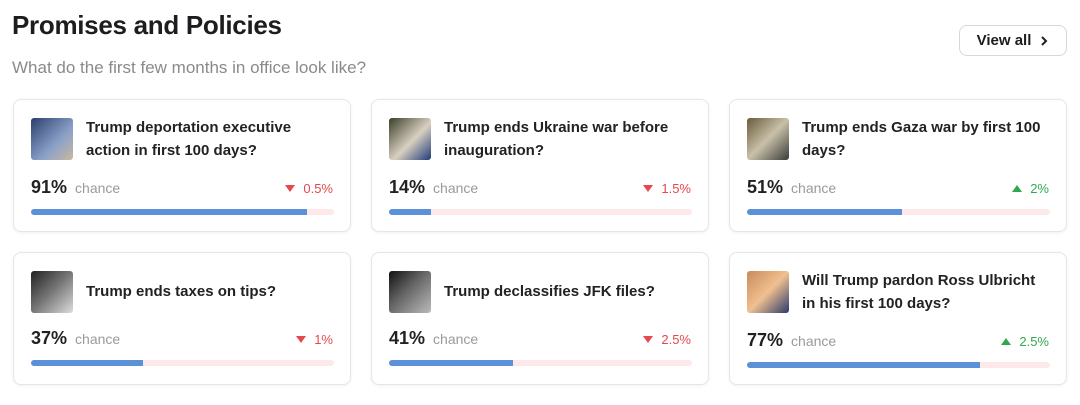 This screenshot has width=1080, height=405. I want to click on probability: 37% chance, so click(75, 338).